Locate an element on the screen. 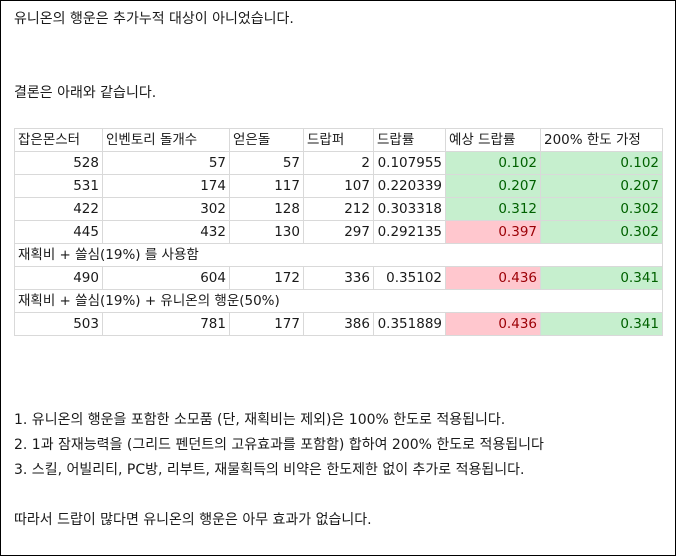  table-row: 531 174 117 107 0.220339 0.207 0.207 is located at coordinates (338, 186).